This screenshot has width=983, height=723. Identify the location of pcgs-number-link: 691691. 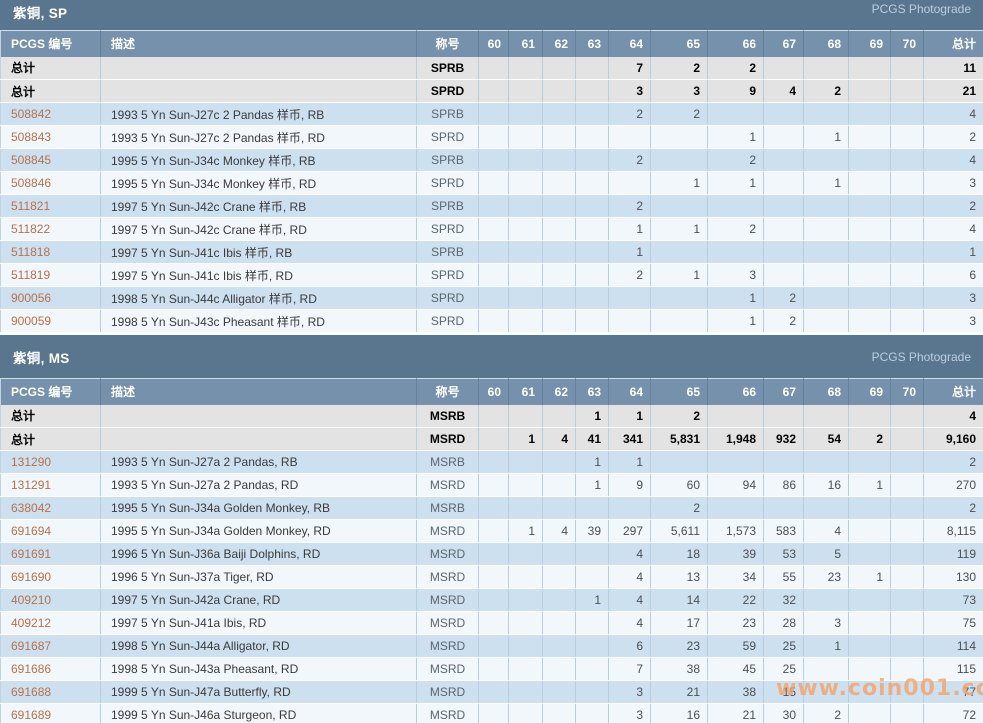
(31, 554).